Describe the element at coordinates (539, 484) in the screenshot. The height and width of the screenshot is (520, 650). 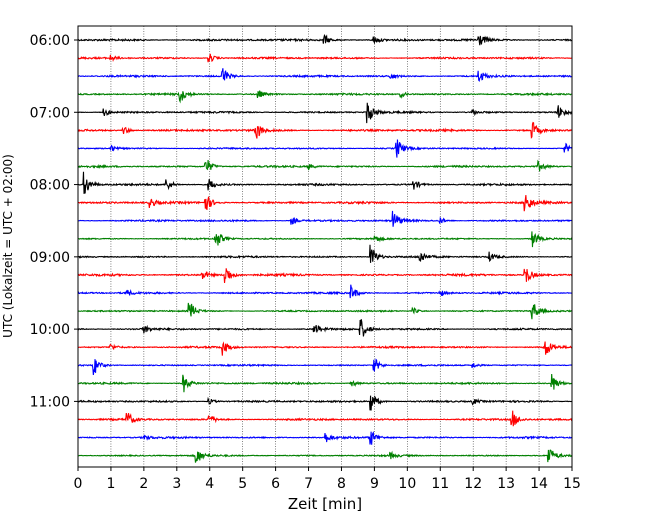
I see `x-tick-label: 14` at that location.